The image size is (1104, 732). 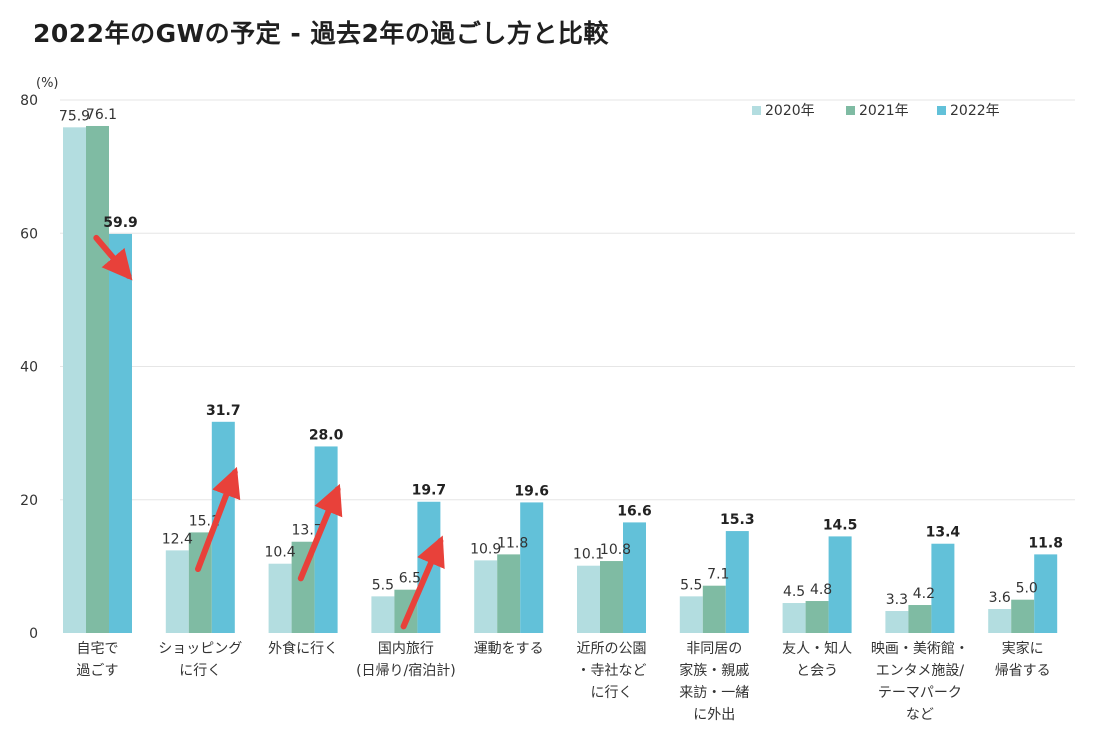 I want to click on y-tick-label: 80, so click(x=29, y=101).